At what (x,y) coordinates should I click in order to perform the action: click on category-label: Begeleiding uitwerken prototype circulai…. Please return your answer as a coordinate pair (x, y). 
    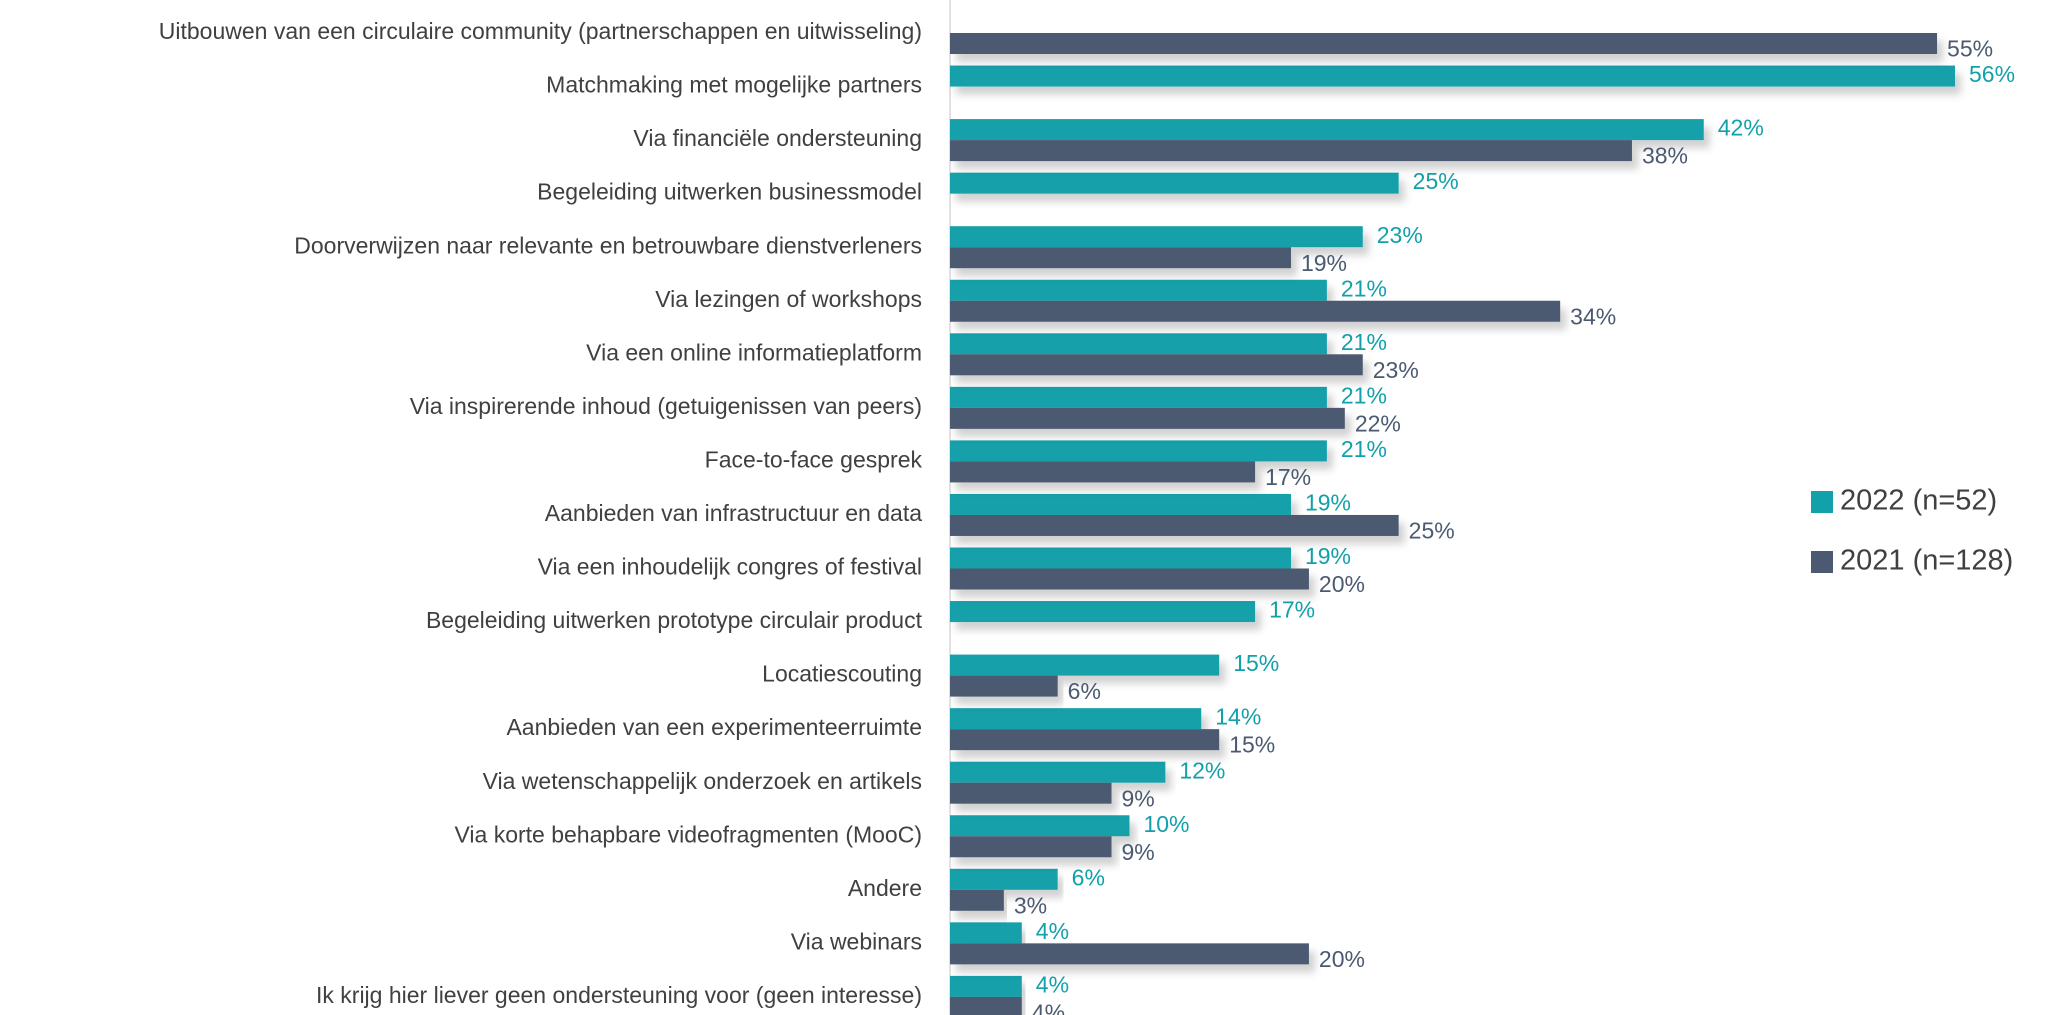
    Looking at the image, I should click on (674, 620).